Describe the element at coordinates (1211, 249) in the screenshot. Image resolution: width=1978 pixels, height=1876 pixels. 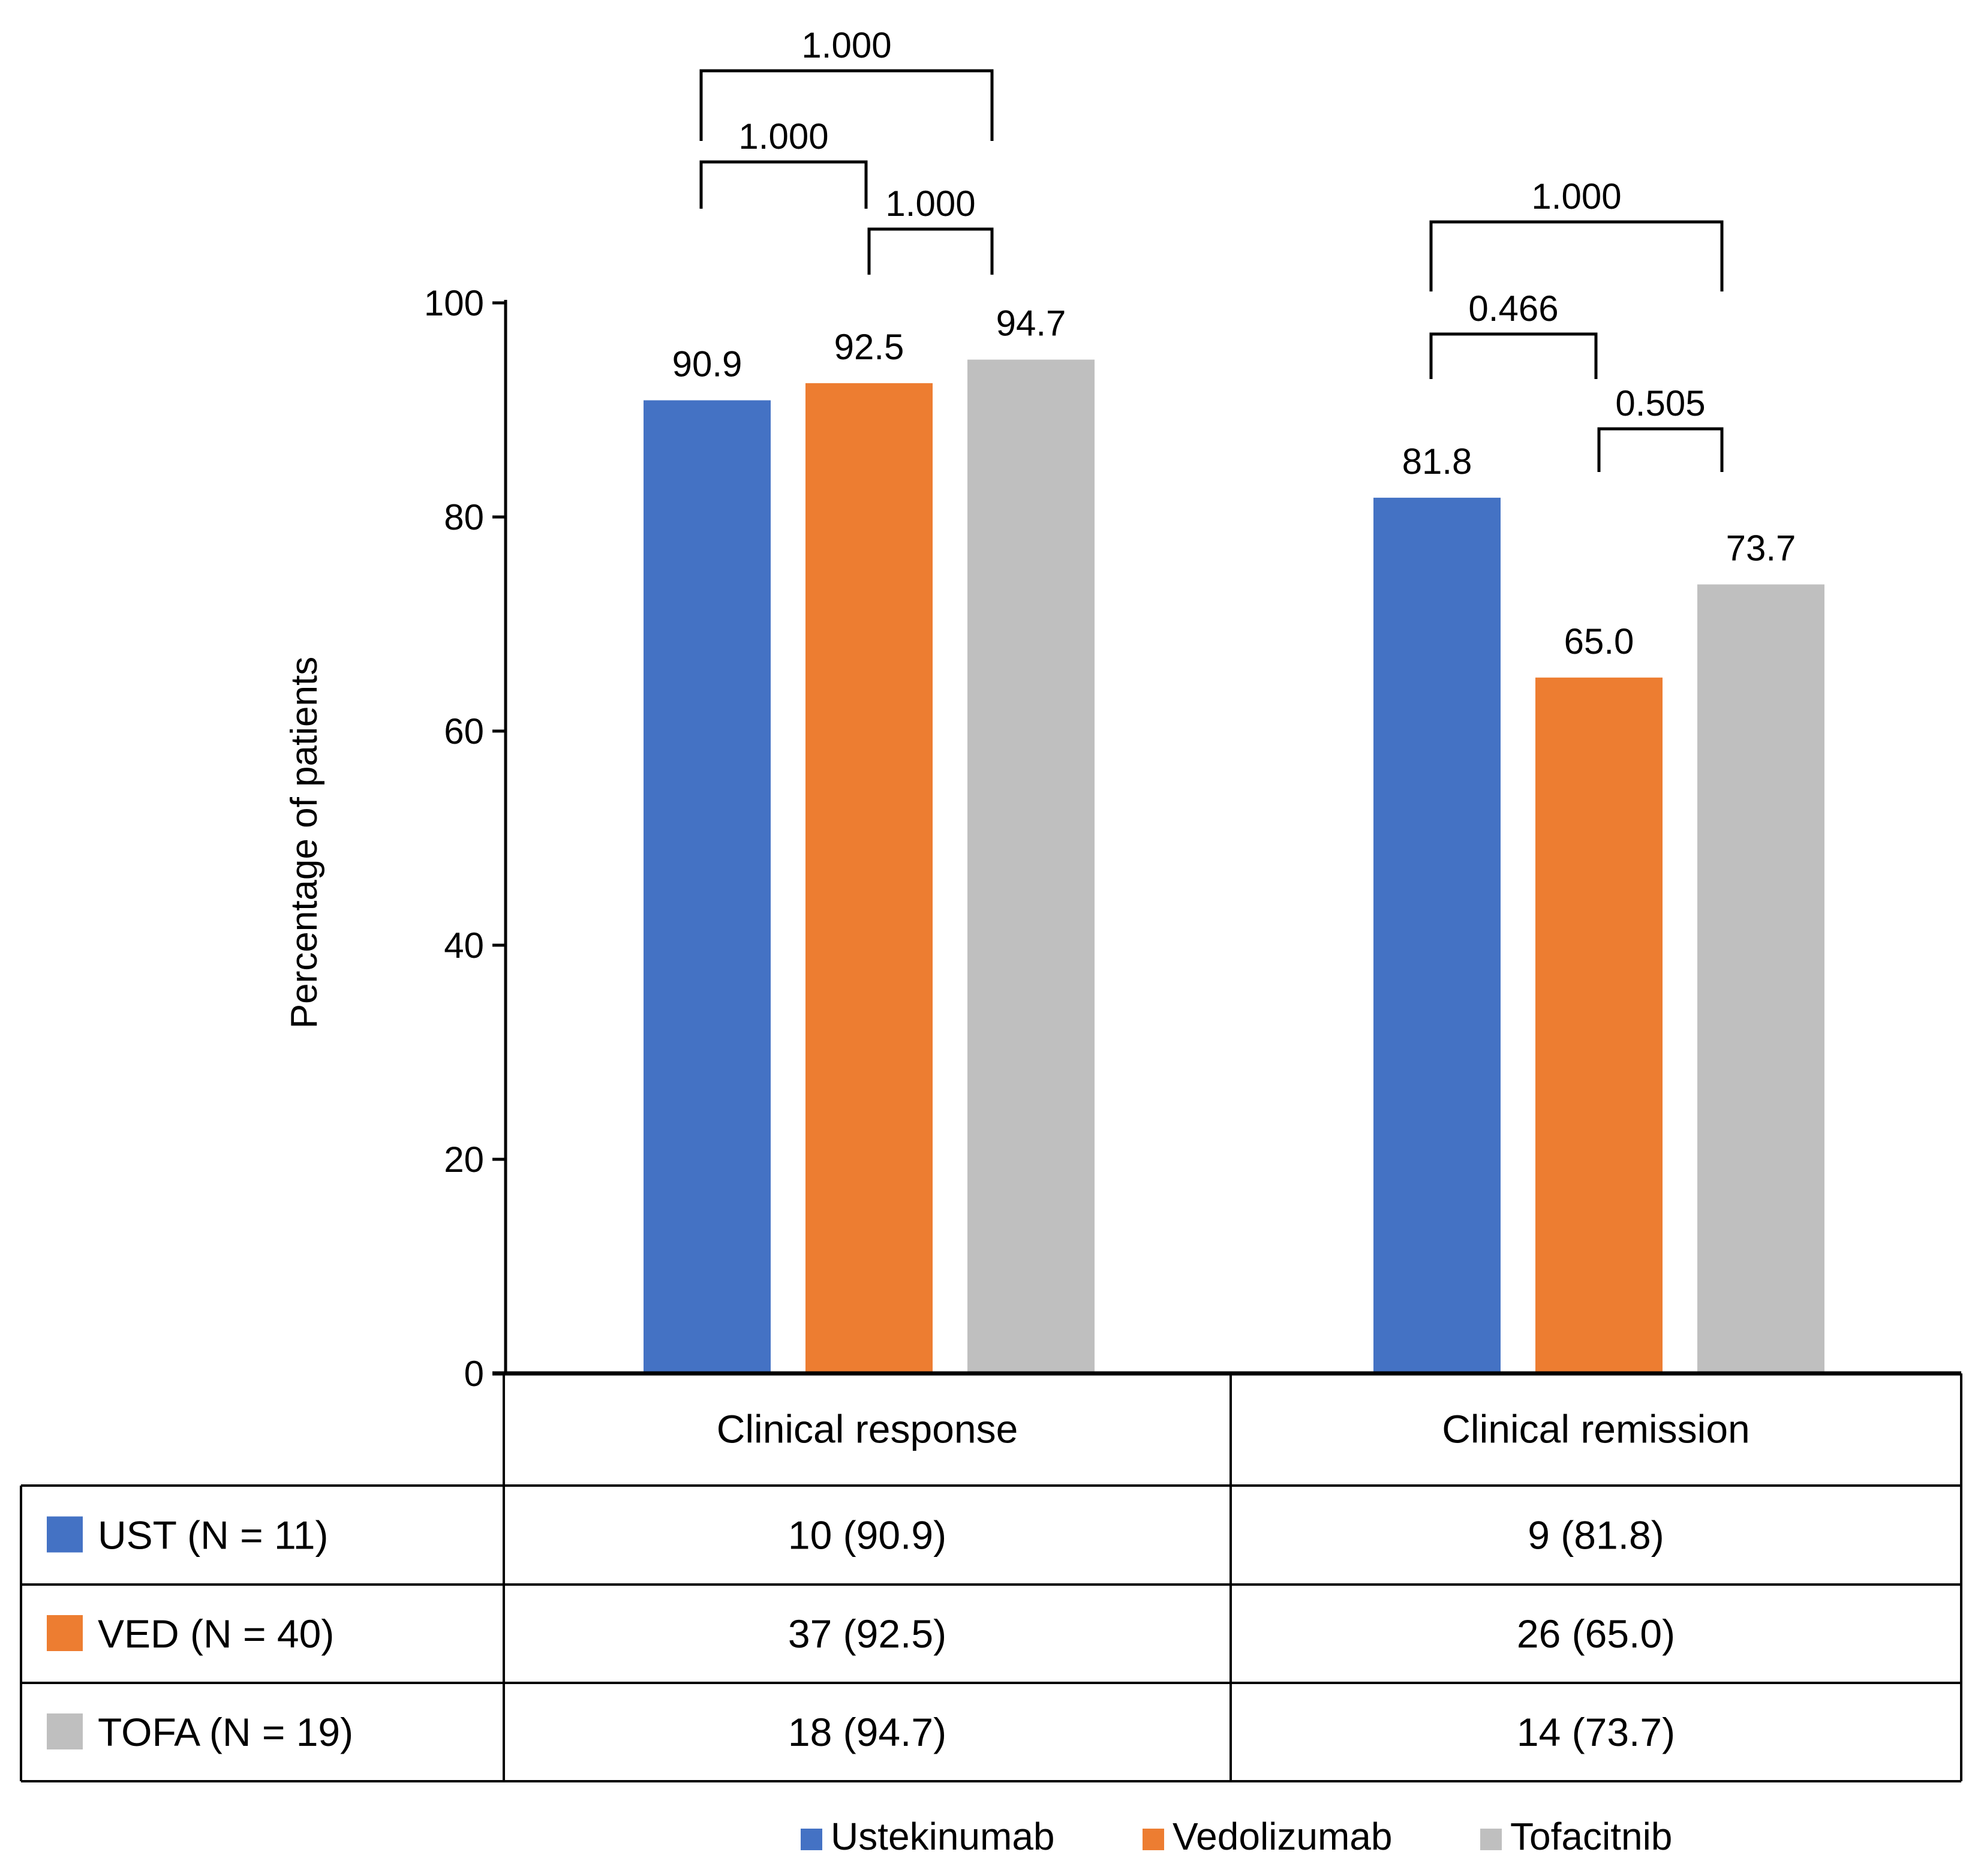
I see `significance-brackets: 1.000 1.000 1.000 0.466 0.505 1.000` at that location.